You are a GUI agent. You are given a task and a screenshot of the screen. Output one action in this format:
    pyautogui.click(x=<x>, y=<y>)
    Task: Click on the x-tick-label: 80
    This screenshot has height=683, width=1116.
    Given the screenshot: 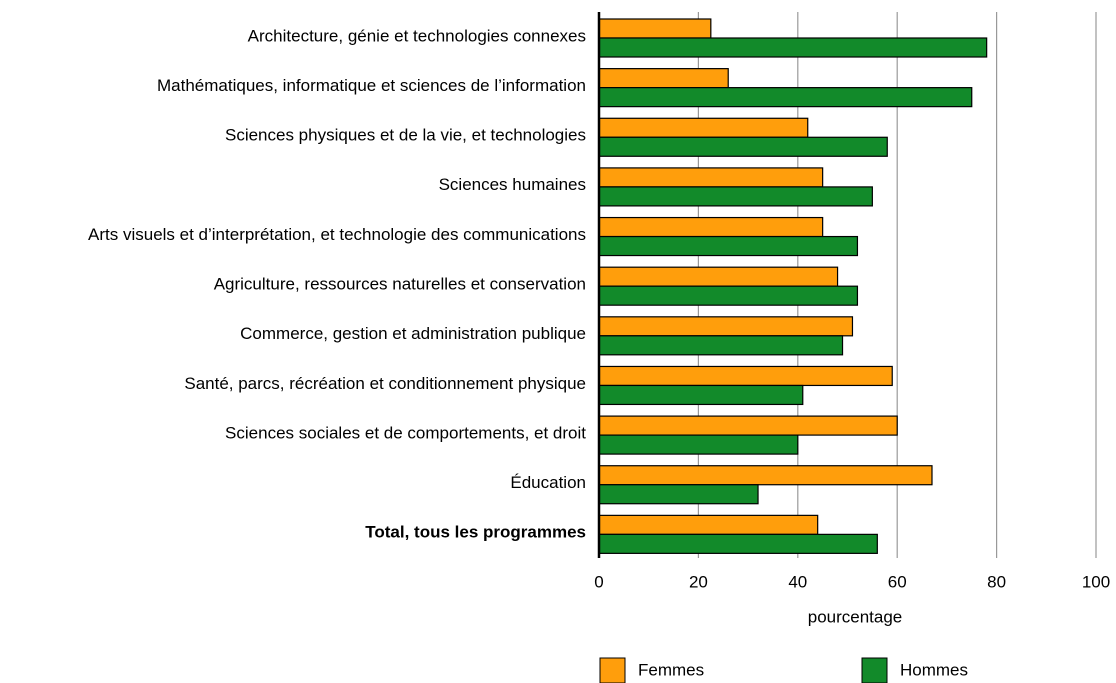 What is the action you would take?
    pyautogui.click(x=996, y=581)
    